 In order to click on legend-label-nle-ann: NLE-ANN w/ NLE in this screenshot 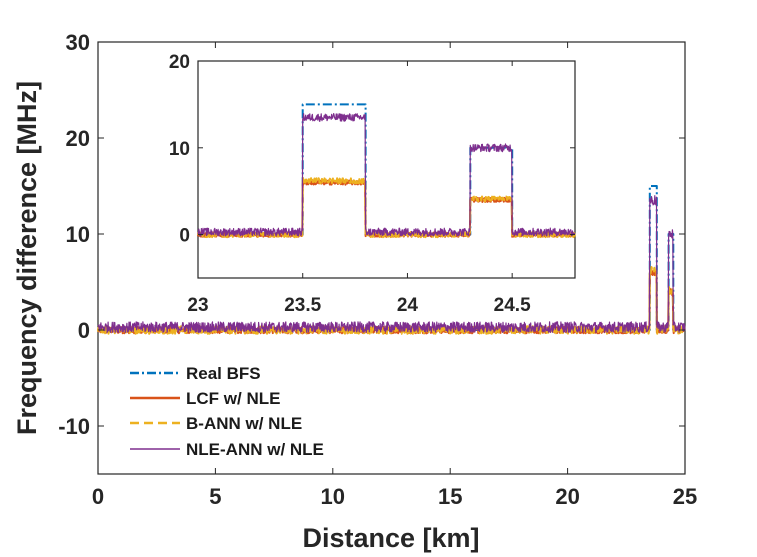, I will do `click(255, 449)`.